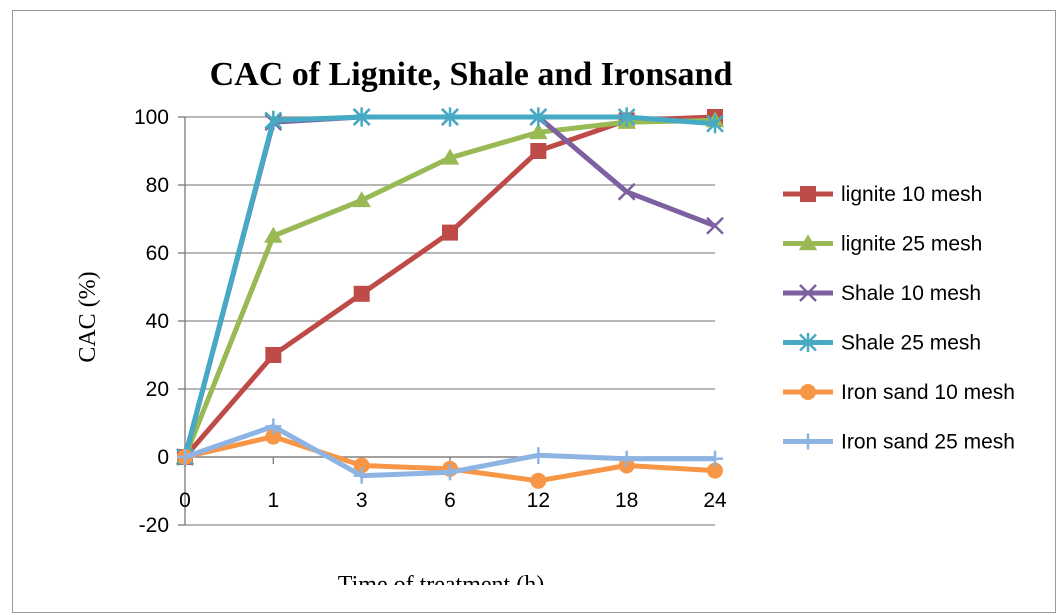 The height and width of the screenshot is (615, 1059). Describe the element at coordinates (88, 316) in the screenshot. I see `y-axis-title: CAC (%)` at that location.